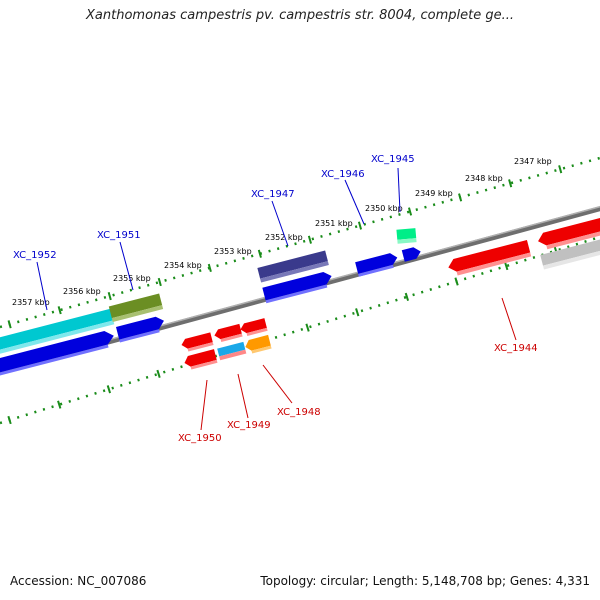 The height and width of the screenshot is (600, 600). I want to click on accession-label: Accession:, so click(42, 581).